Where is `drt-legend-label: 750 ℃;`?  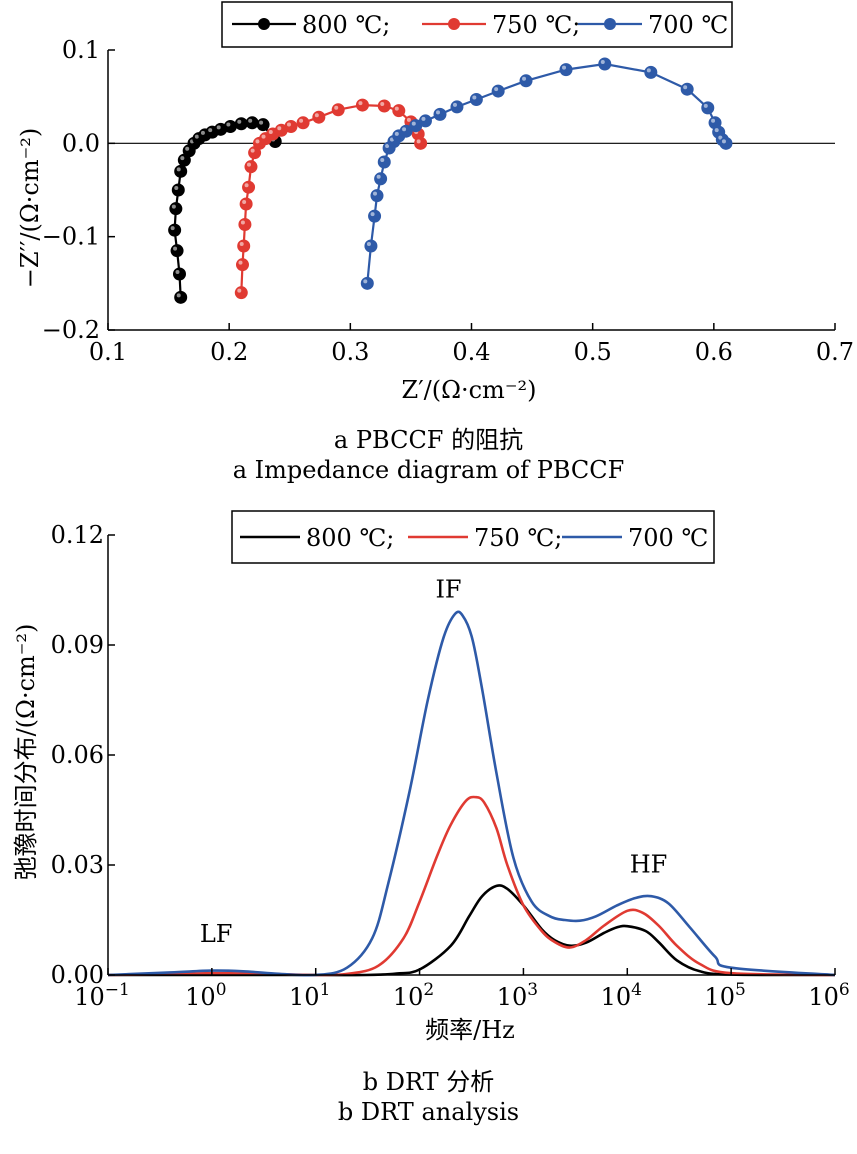 drt-legend-label: 750 ℃; is located at coordinates (518, 538).